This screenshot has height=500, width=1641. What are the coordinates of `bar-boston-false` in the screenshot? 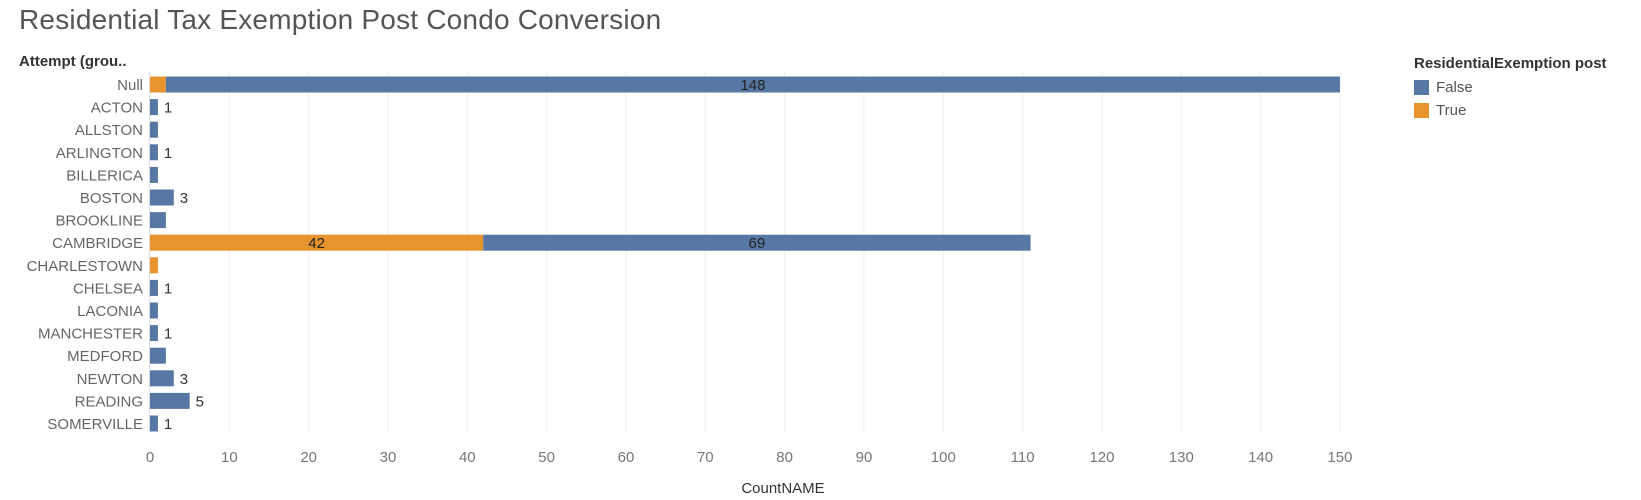 It's located at (162, 197).